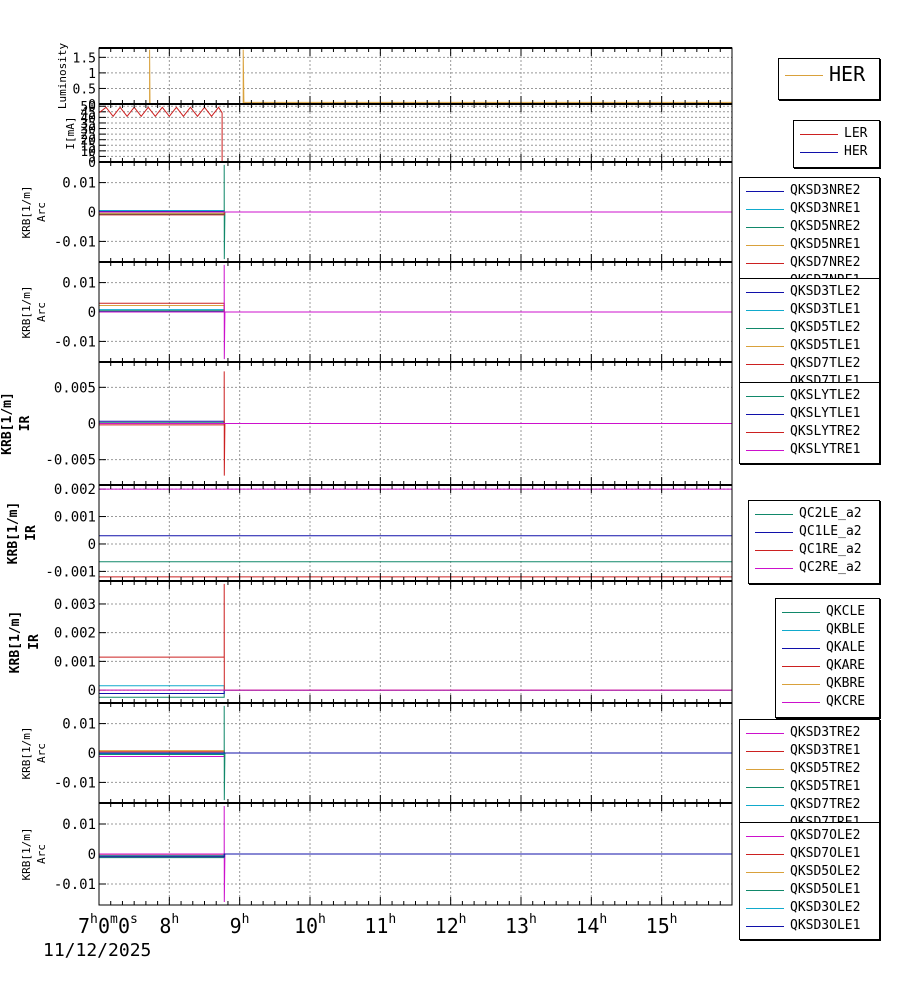 The image size is (900, 984). Describe the element at coordinates (827, 684) in the screenshot. I see `legend-item: QKBRE` at that location.